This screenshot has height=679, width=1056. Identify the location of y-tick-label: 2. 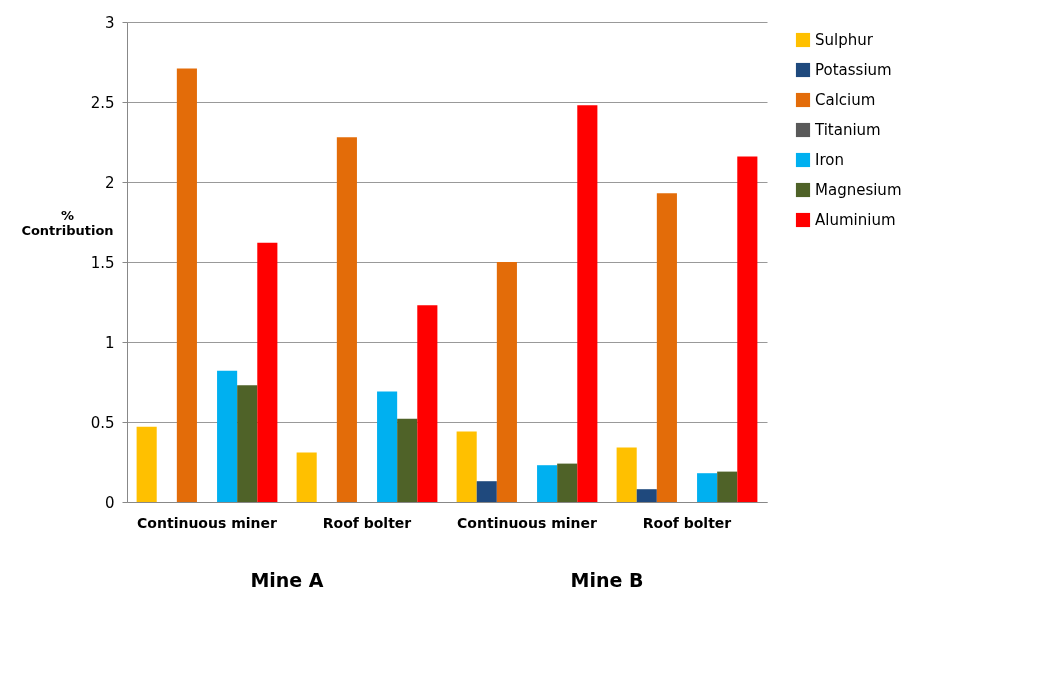
(109, 182).